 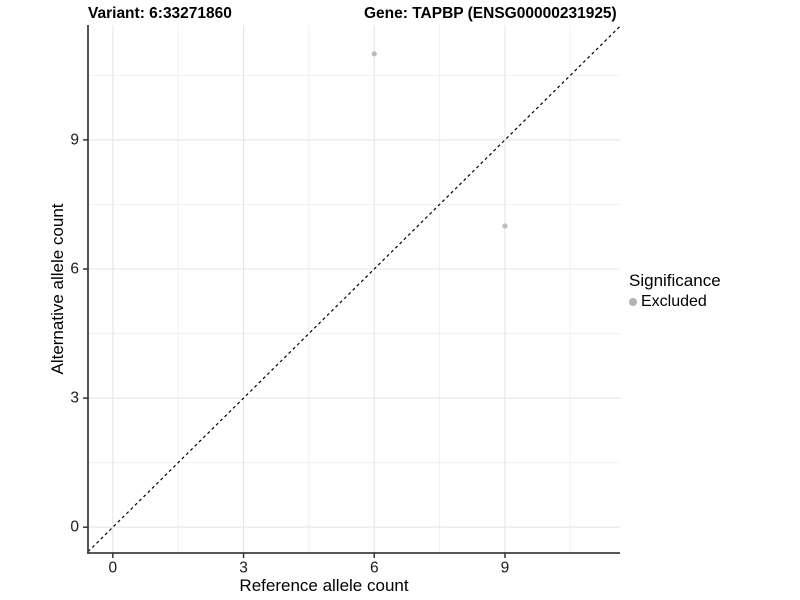 What do you see at coordinates (74, 139) in the screenshot?
I see `y-tick-label: 9` at bounding box center [74, 139].